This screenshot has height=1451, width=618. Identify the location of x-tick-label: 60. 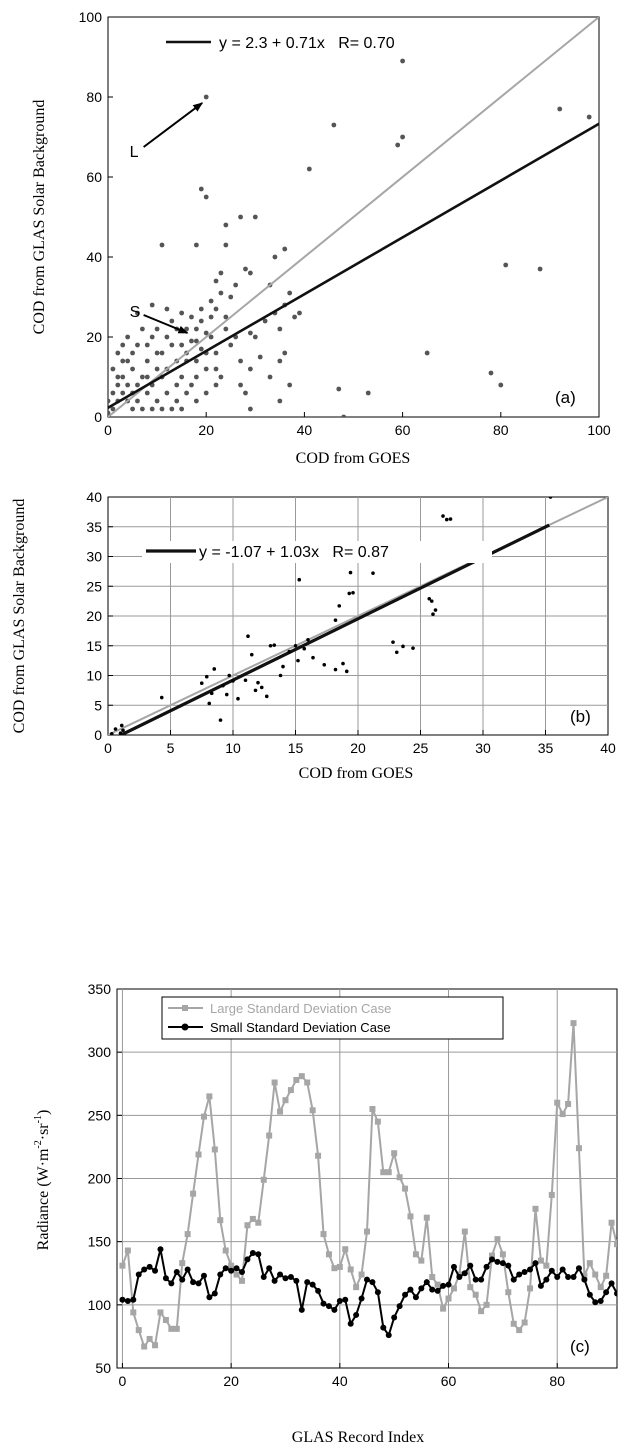
(403, 430).